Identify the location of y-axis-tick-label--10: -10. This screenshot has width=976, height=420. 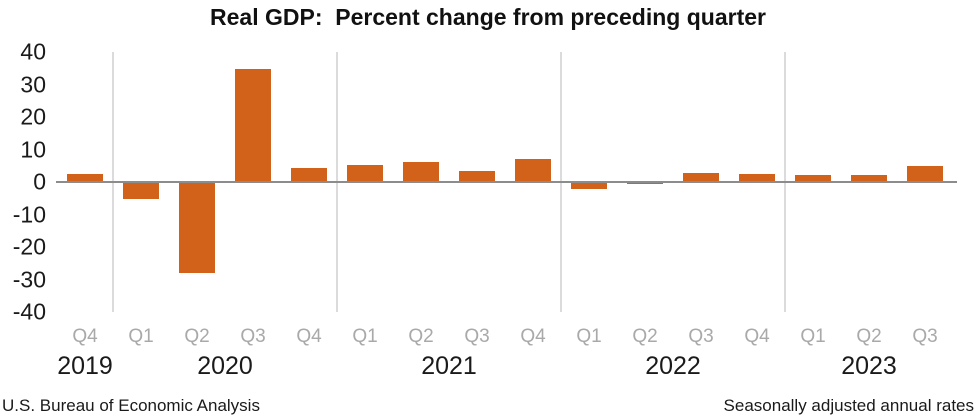
(29, 214).